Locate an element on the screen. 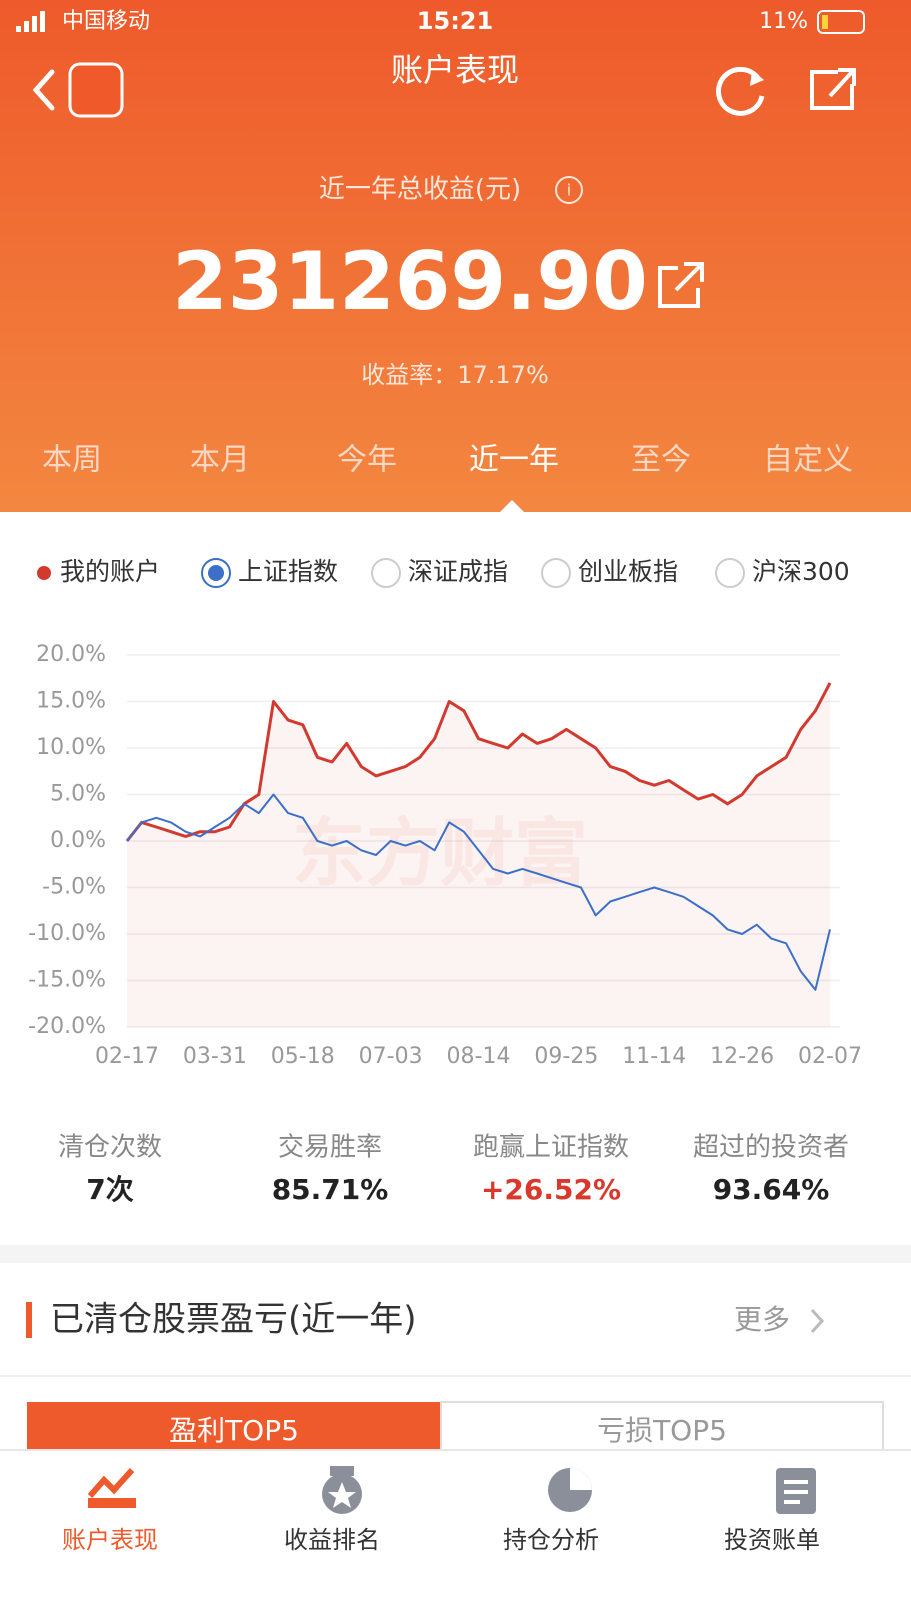  y-tick-label: -15.0% is located at coordinates (67, 980).